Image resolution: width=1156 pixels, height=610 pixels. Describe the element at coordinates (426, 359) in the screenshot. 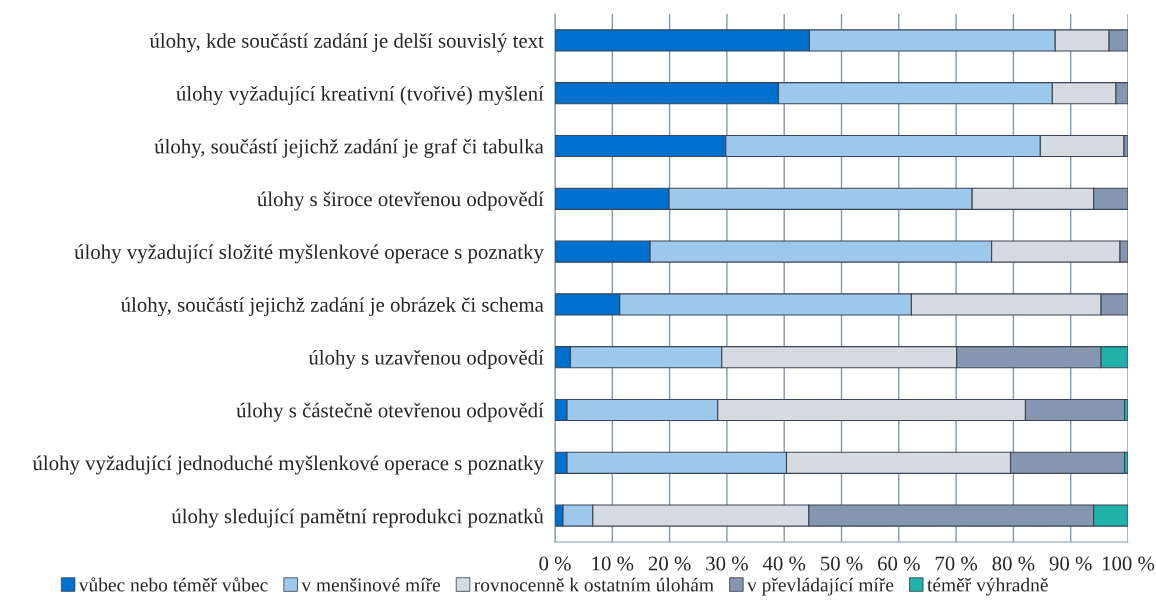

I see `y-tick-label: úlohy s uzavřenou odpovědí` at that location.